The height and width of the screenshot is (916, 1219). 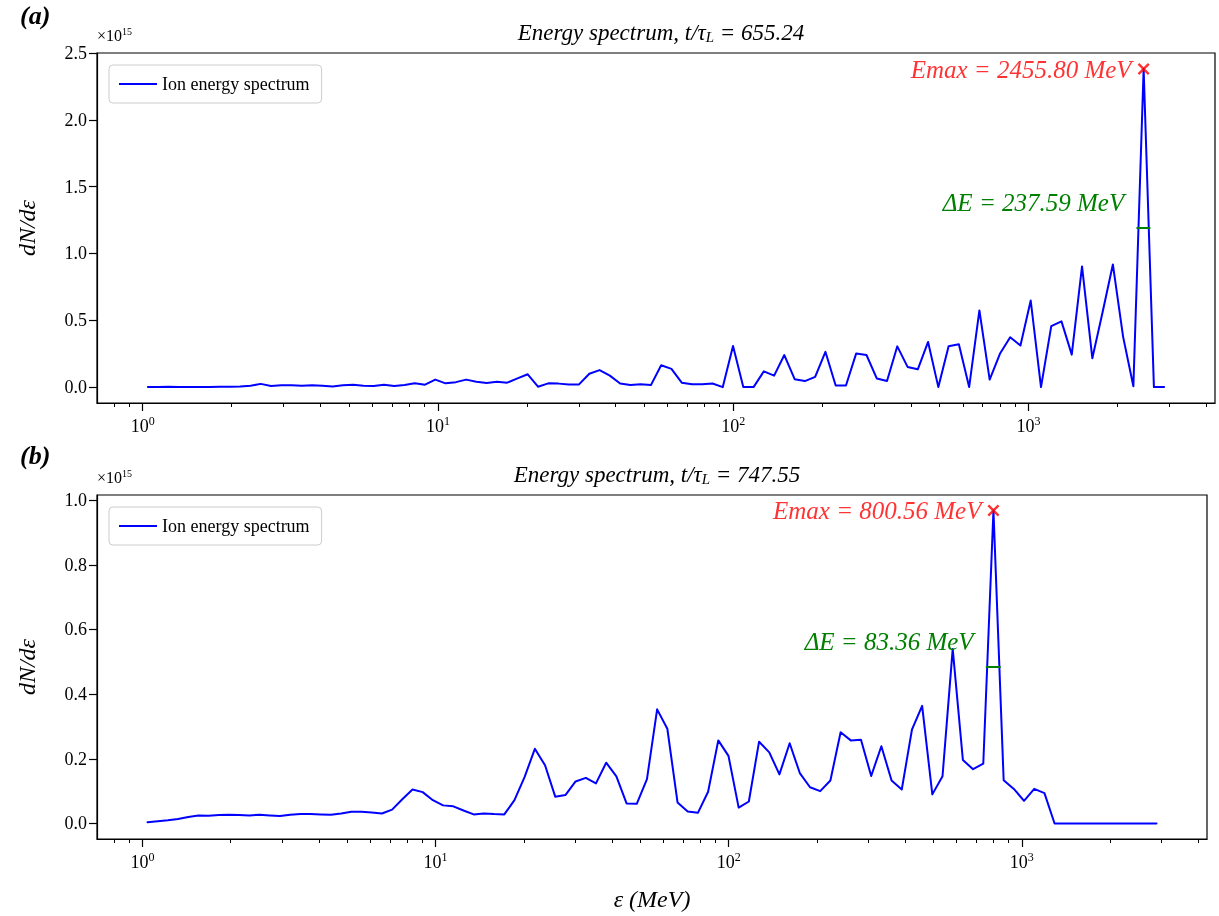 I want to click on y-tick-label: 2.0, so click(x=75, y=119).